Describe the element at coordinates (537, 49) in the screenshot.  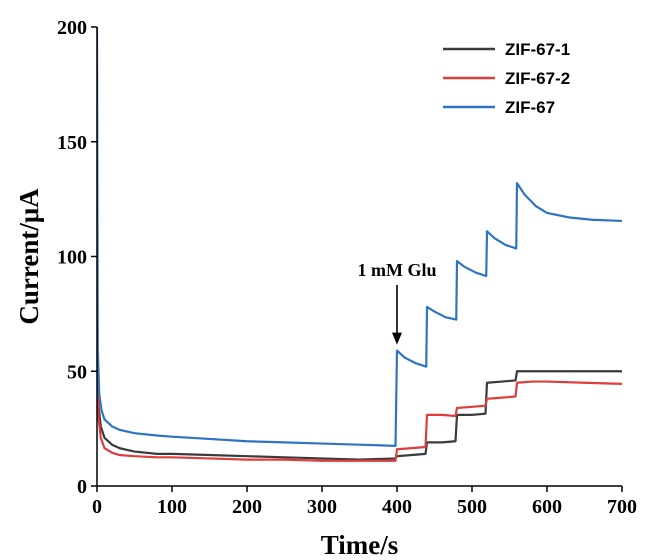
I see `legend-label: ZIF-67-1` at that location.